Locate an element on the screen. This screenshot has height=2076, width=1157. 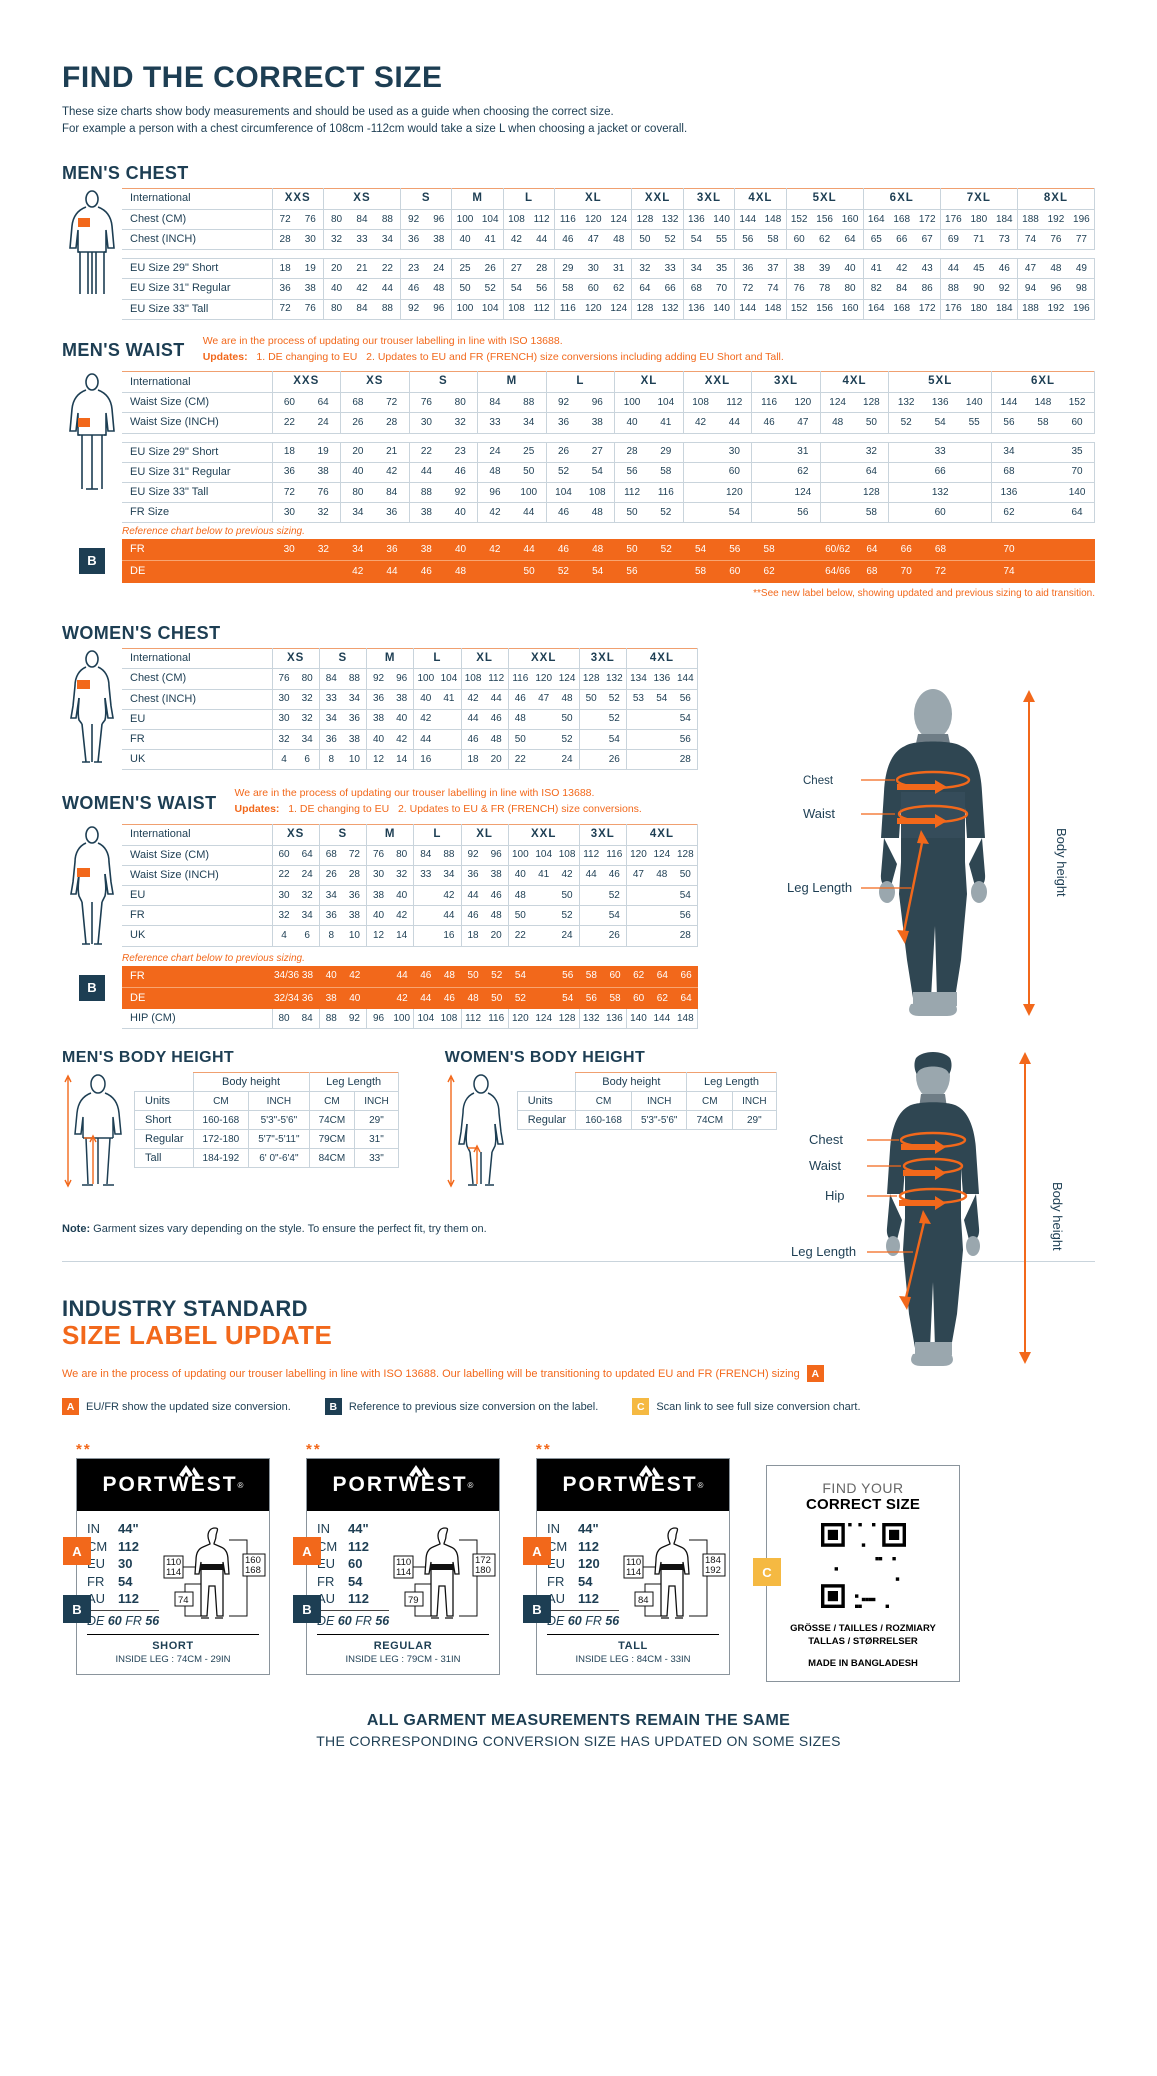
table-cell: 94 is located at coordinates (1030, 289).